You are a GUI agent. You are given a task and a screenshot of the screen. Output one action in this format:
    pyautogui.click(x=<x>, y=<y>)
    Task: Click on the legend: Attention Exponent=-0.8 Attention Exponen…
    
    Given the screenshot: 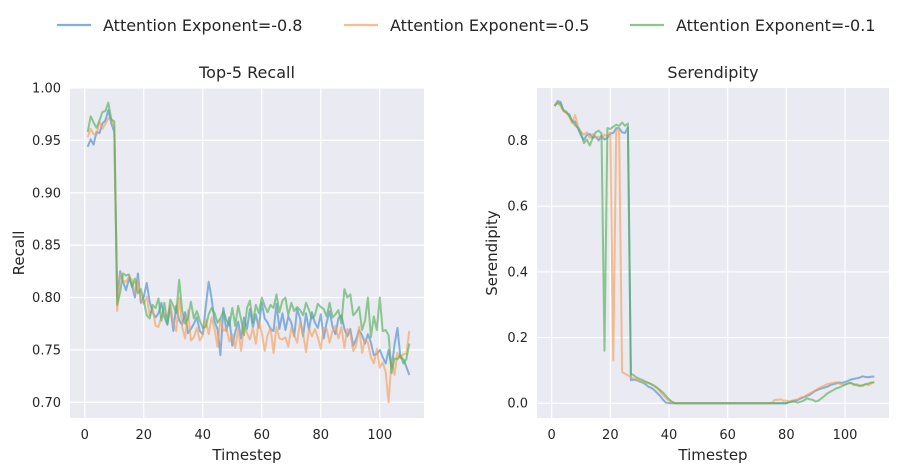 What is the action you would take?
    pyautogui.click(x=466, y=25)
    